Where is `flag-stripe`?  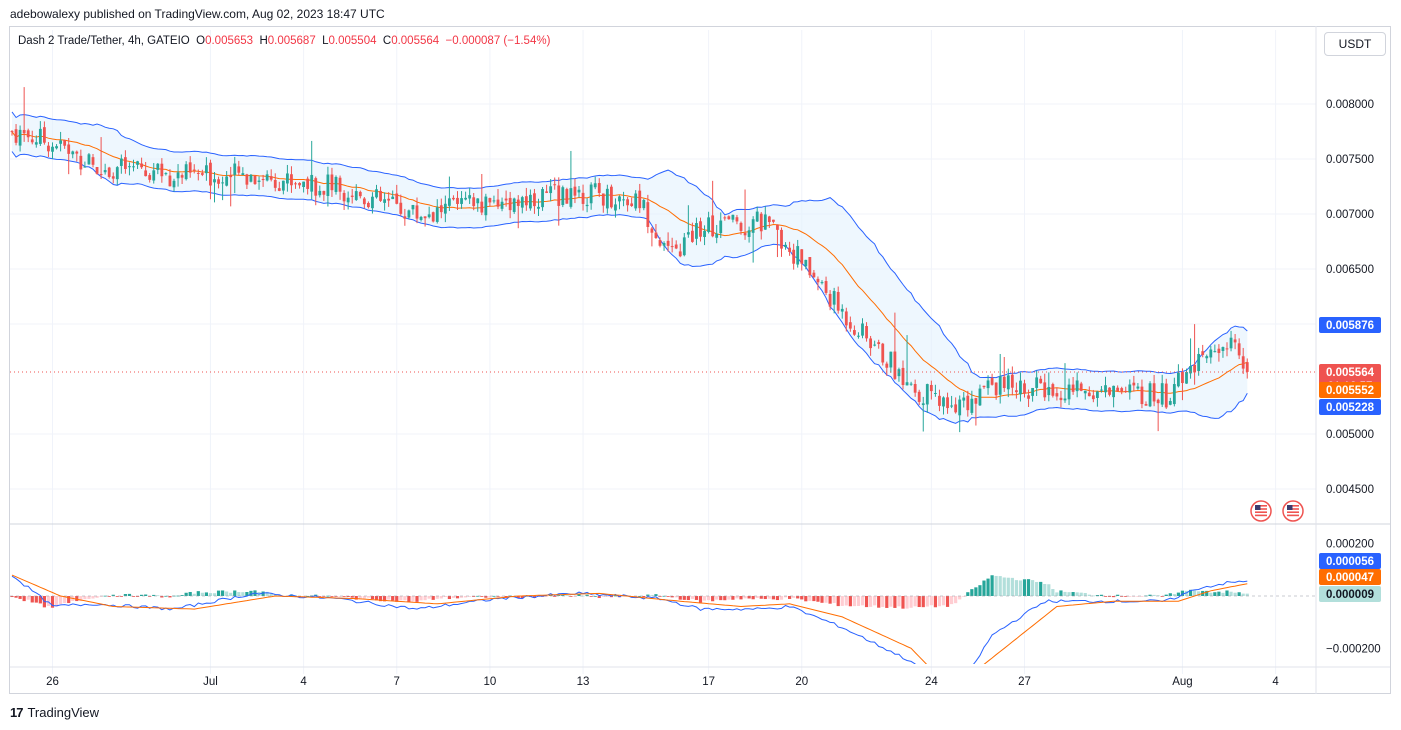
flag-stripe is located at coordinates (1261, 506).